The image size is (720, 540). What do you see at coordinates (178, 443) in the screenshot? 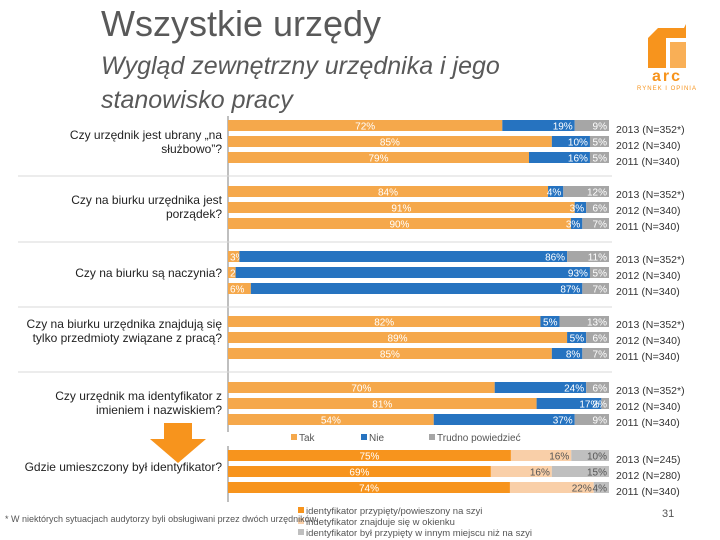
I see `down-arrow-icon` at bounding box center [178, 443].